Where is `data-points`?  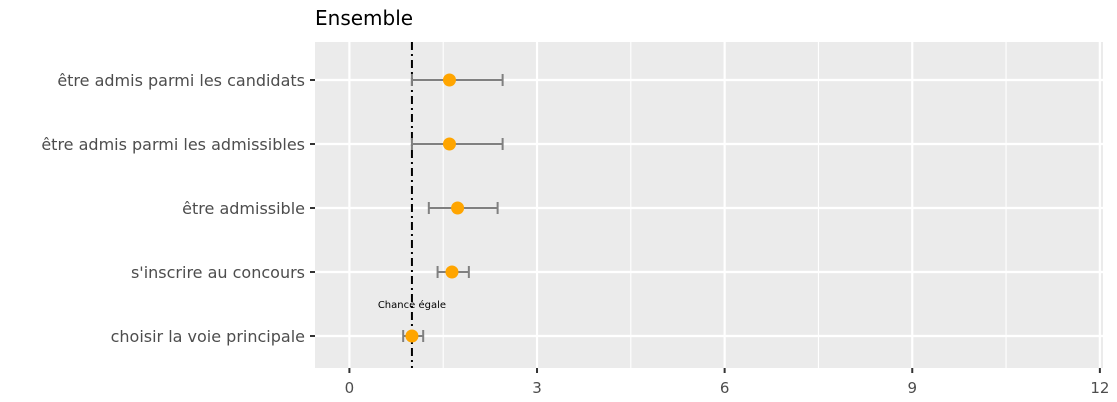
data-points is located at coordinates (435, 208).